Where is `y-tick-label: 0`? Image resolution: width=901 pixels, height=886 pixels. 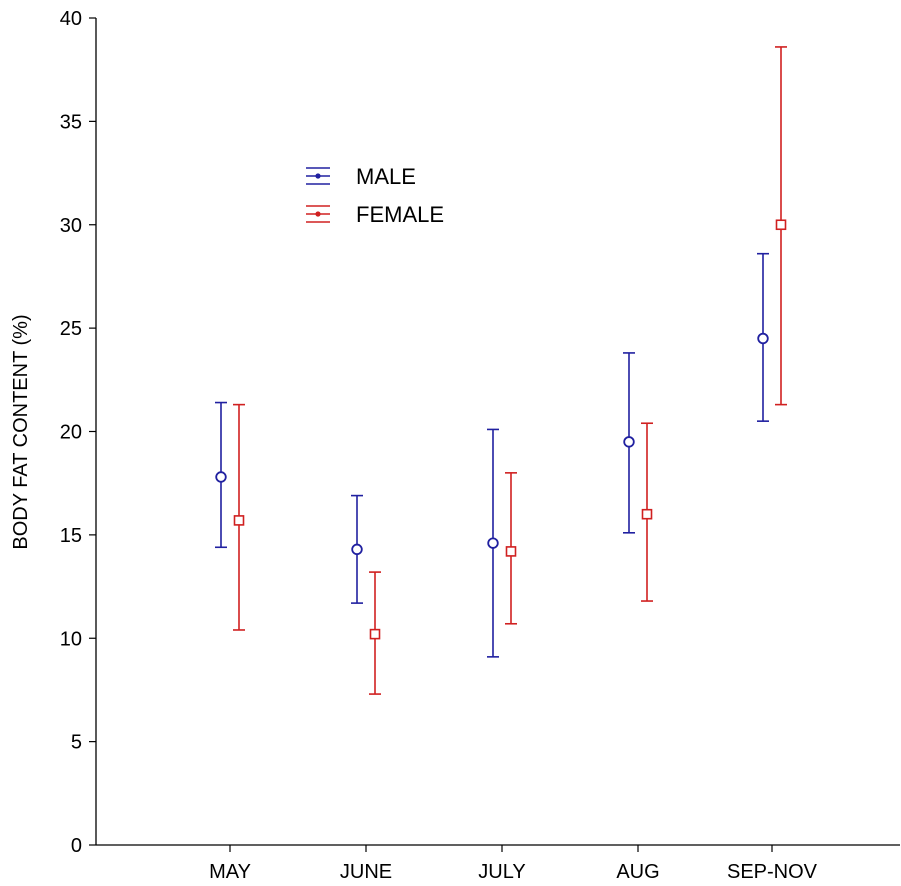 y-tick-label: 0 is located at coordinates (76, 846).